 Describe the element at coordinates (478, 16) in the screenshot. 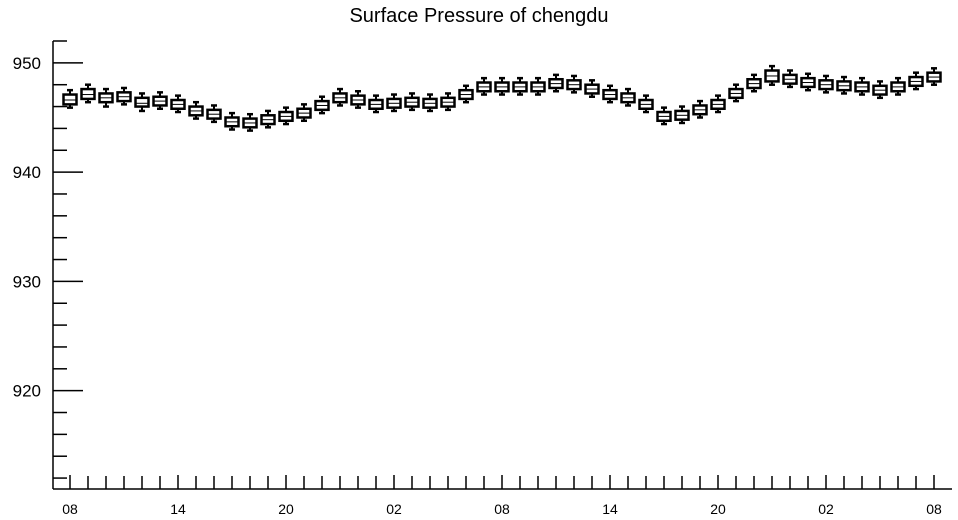

I see `chart-title: Surface Pressure of chengdu` at that location.